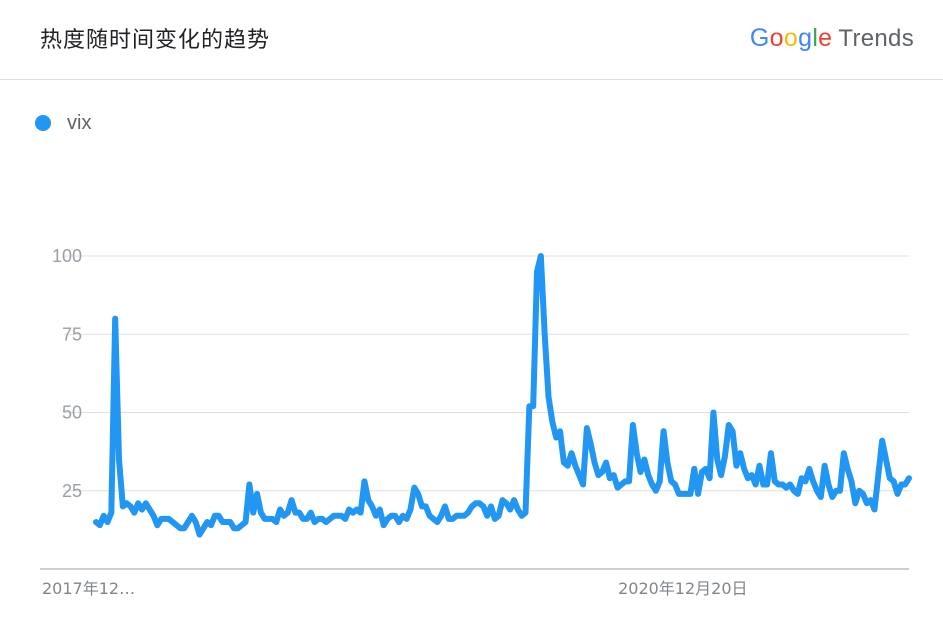 The width and height of the screenshot is (943, 621). What do you see at coordinates (67, 256) in the screenshot?
I see `y-tick-label: 100` at bounding box center [67, 256].